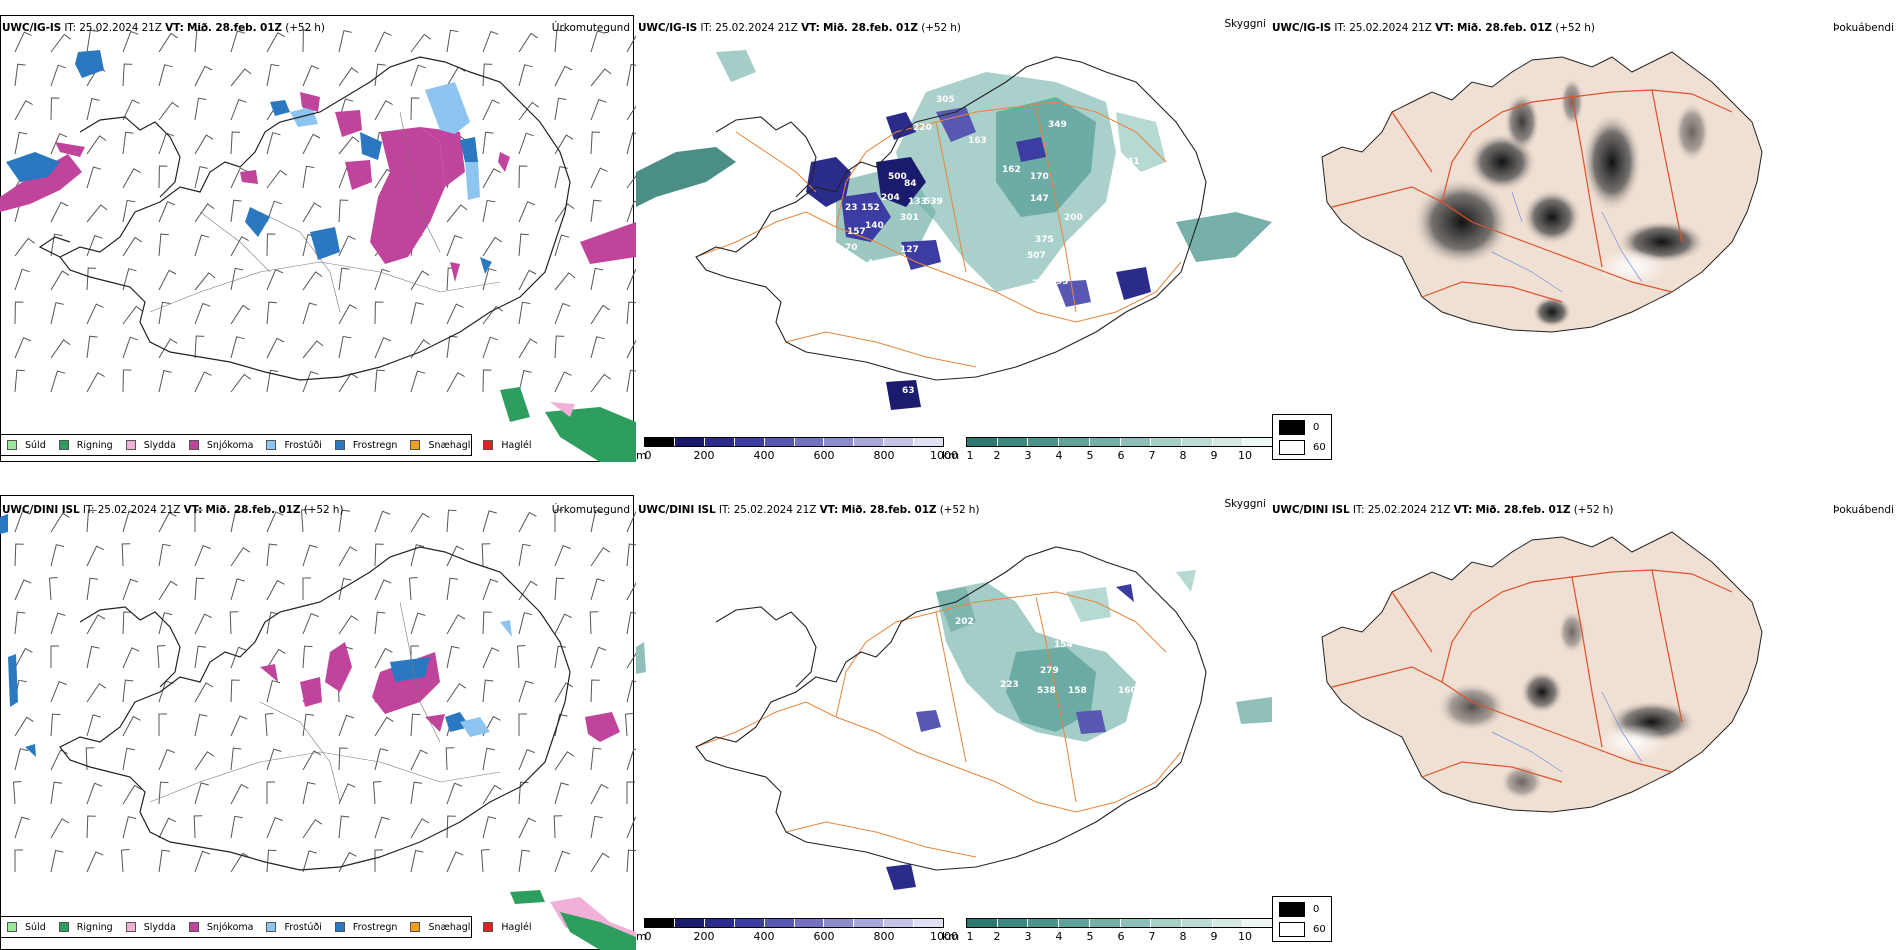  I want to click on scale-tick-label: 2, so click(997, 936).